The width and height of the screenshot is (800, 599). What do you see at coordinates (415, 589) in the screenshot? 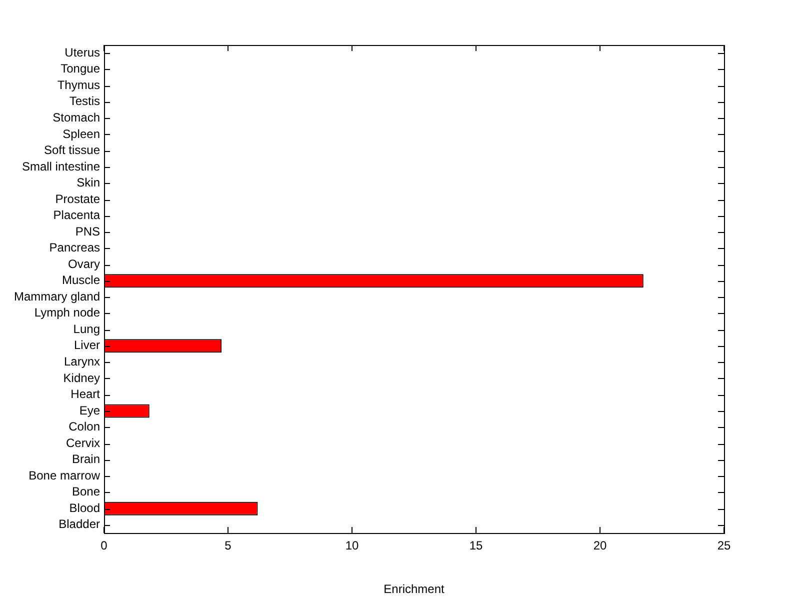
I see `x-axis-title: Enrichment` at bounding box center [415, 589].